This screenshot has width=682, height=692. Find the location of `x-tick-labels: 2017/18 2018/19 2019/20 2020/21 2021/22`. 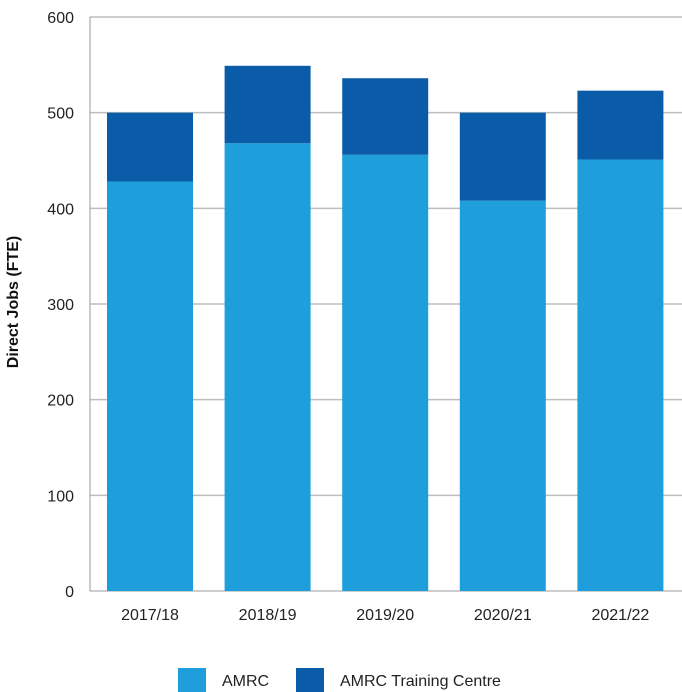

x-tick-labels: 2017/18 2018/19 2019/20 2020/21 2021/22 is located at coordinates (385, 615).